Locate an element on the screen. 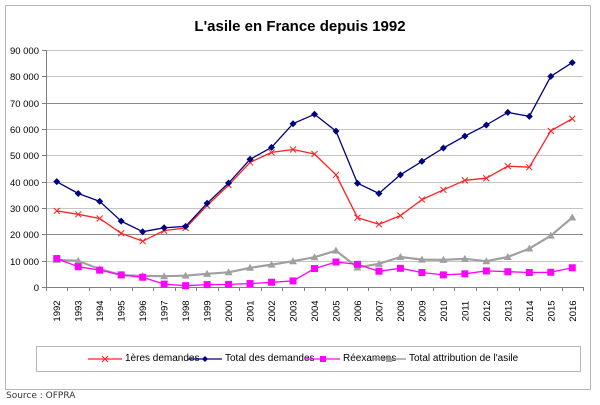 The height and width of the screenshot is (405, 600). y-tick-label: 90 000 is located at coordinates (24, 51).